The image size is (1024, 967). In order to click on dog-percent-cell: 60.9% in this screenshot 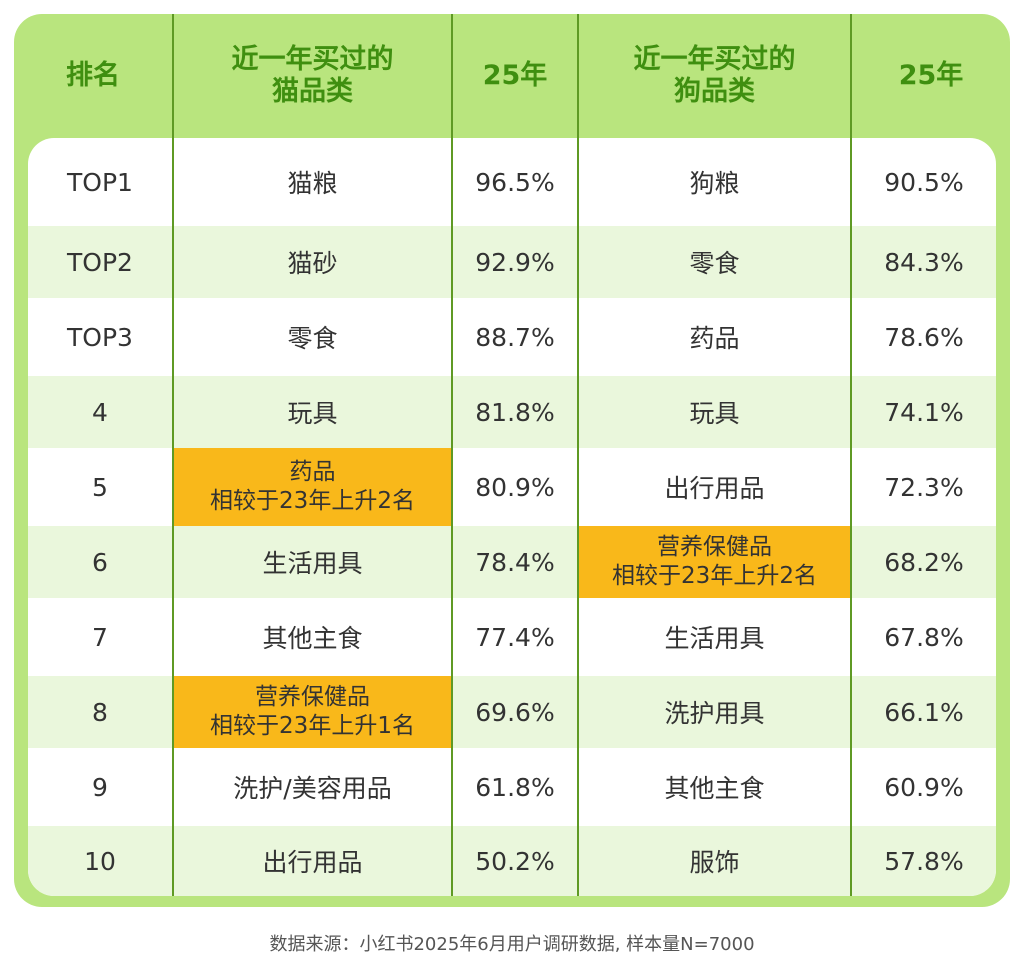, I will do `click(924, 787)`.